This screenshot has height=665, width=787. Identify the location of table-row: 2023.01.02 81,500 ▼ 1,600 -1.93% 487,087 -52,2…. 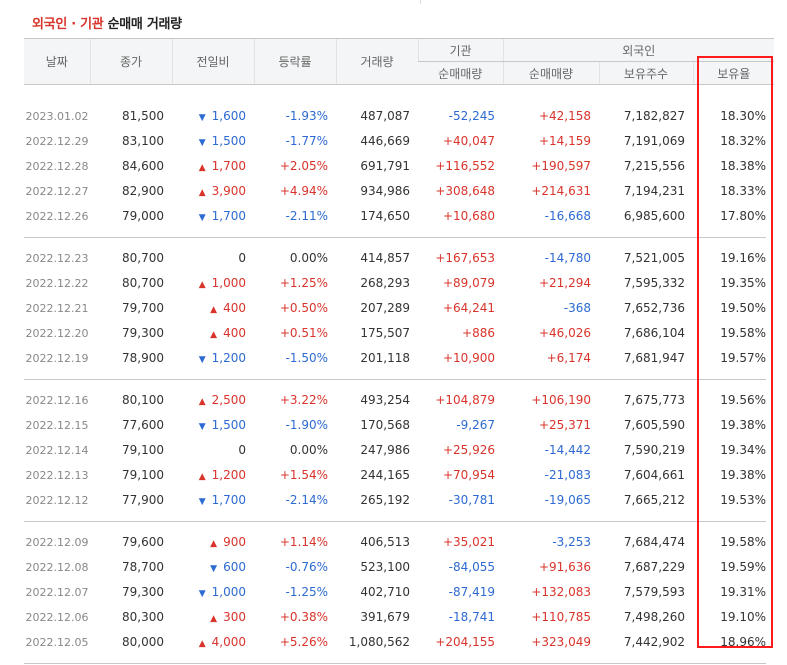
(399, 116).